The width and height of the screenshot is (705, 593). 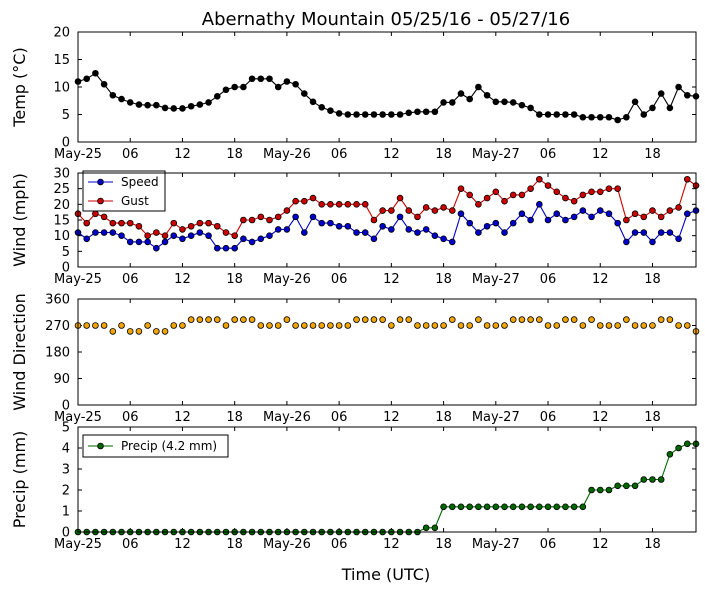 I want to click on y-tick-label: 20, so click(x=61, y=33).